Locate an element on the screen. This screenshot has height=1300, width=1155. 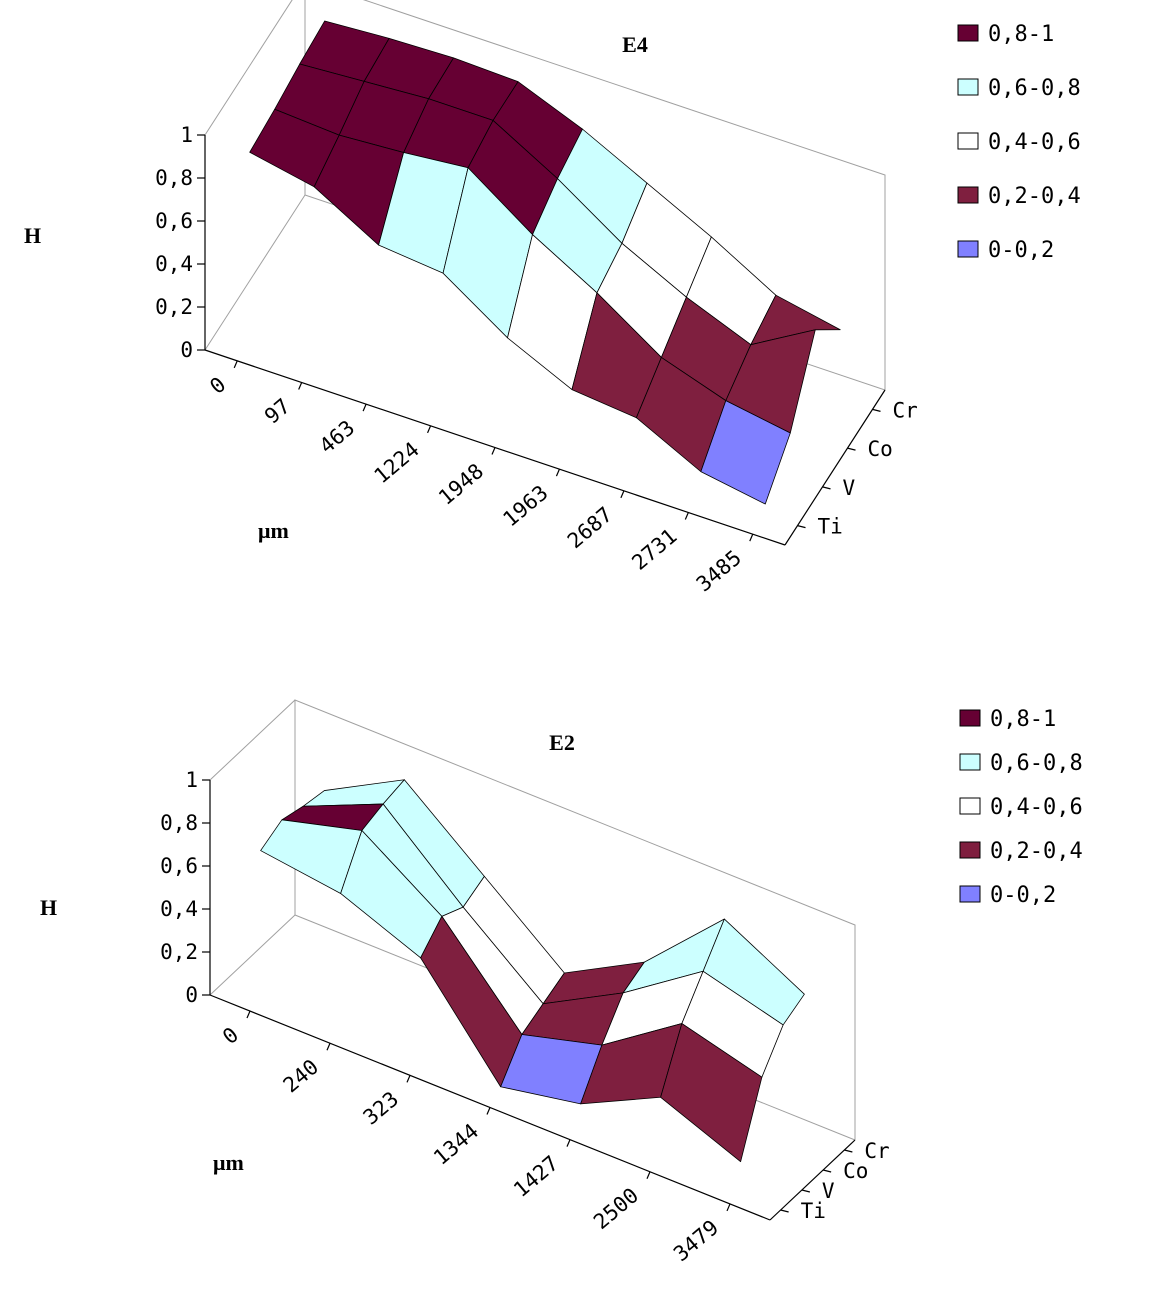
chart-title: E4 is located at coordinates (635, 44).